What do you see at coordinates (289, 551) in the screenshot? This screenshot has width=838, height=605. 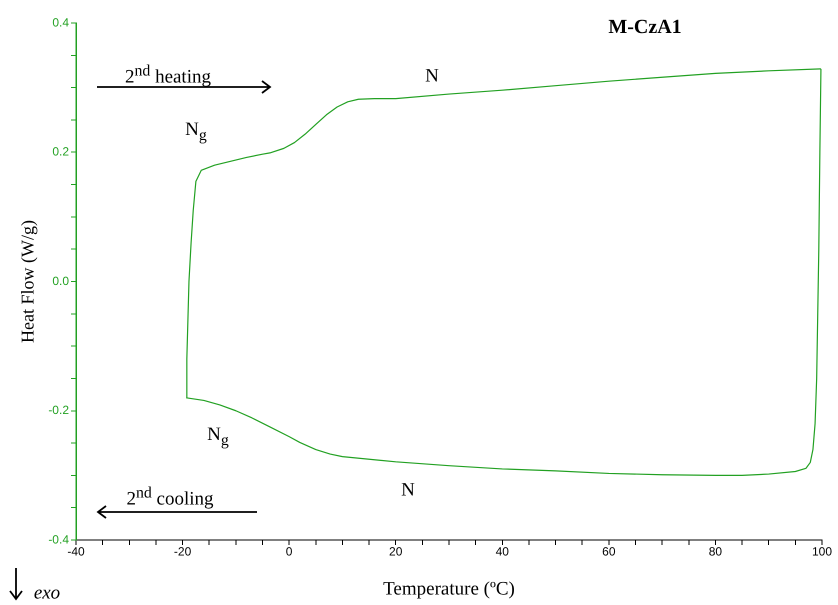 I see `x-tick-label: 0` at bounding box center [289, 551].